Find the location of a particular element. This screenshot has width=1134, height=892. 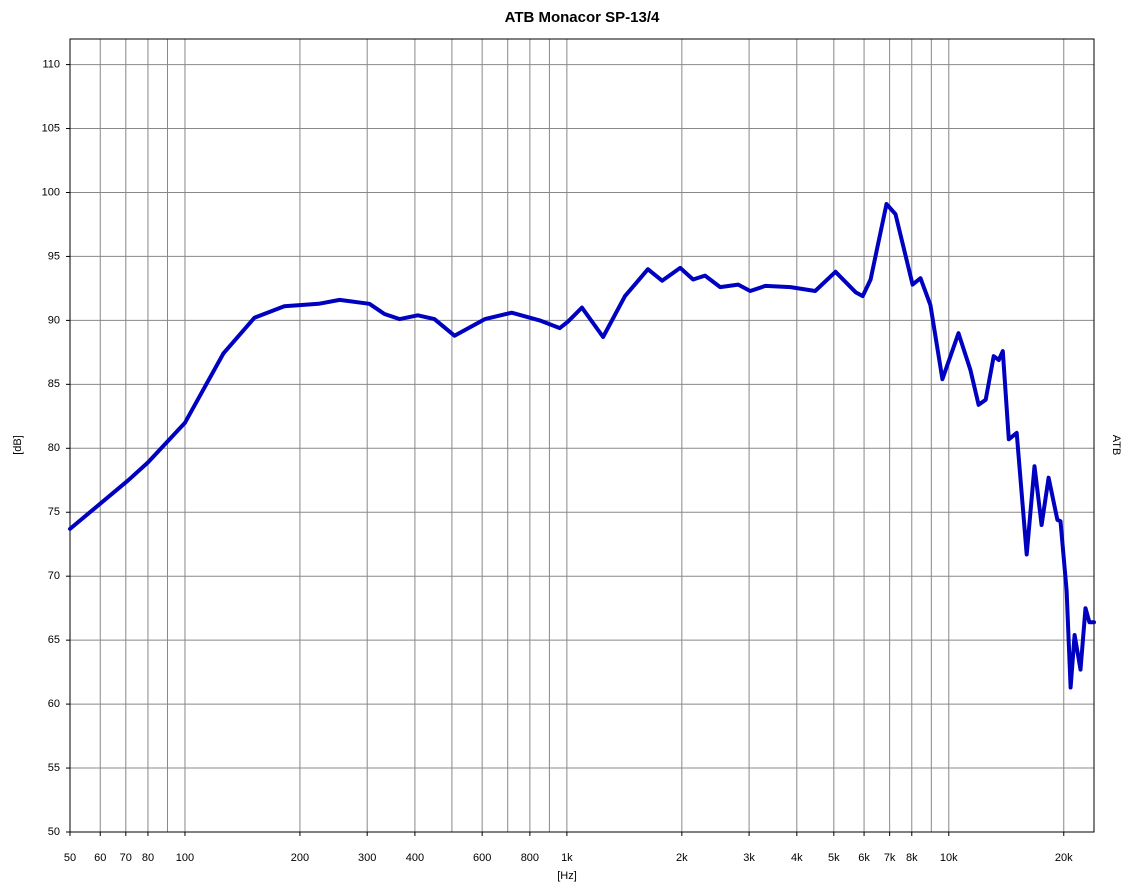

x-tick-label: 2k is located at coordinates (682, 858).